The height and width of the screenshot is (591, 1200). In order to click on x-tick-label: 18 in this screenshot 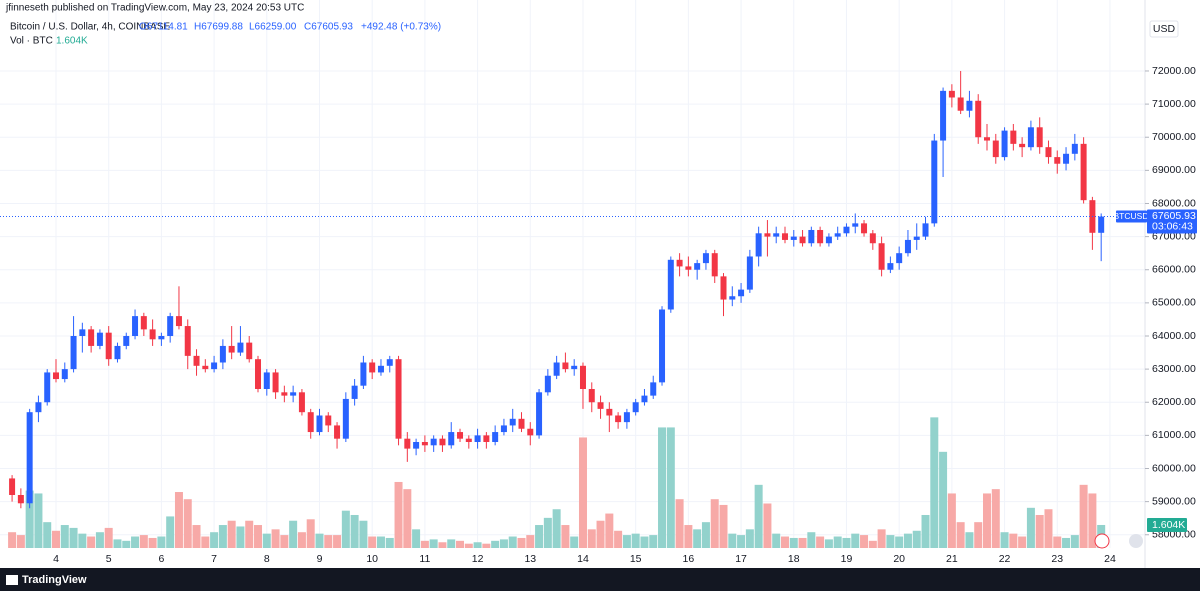, I will do `click(794, 559)`.